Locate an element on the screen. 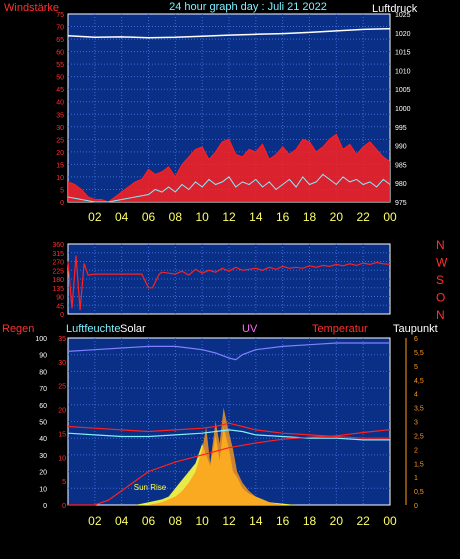 The height and width of the screenshot is (559, 460). direction-tick-label: 135 is located at coordinates (58, 289).